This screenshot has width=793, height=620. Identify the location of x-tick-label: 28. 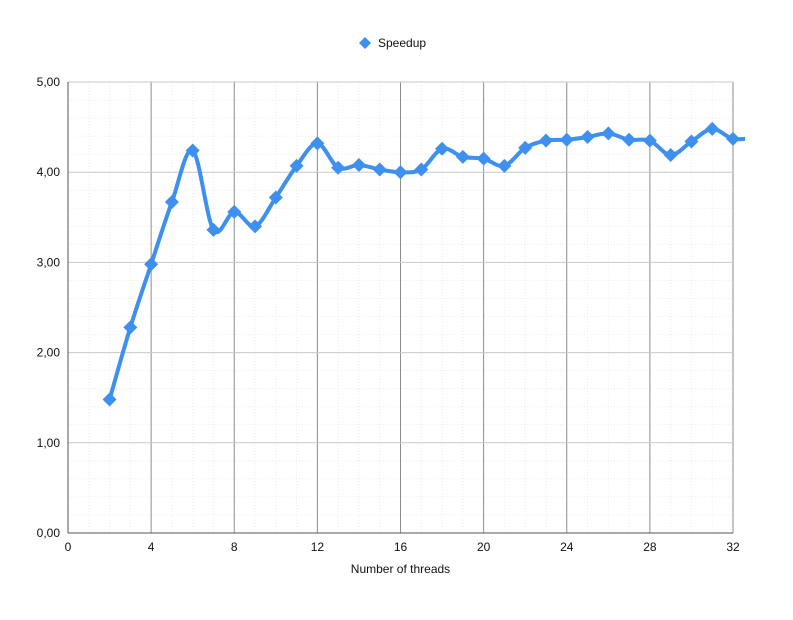
(650, 547).